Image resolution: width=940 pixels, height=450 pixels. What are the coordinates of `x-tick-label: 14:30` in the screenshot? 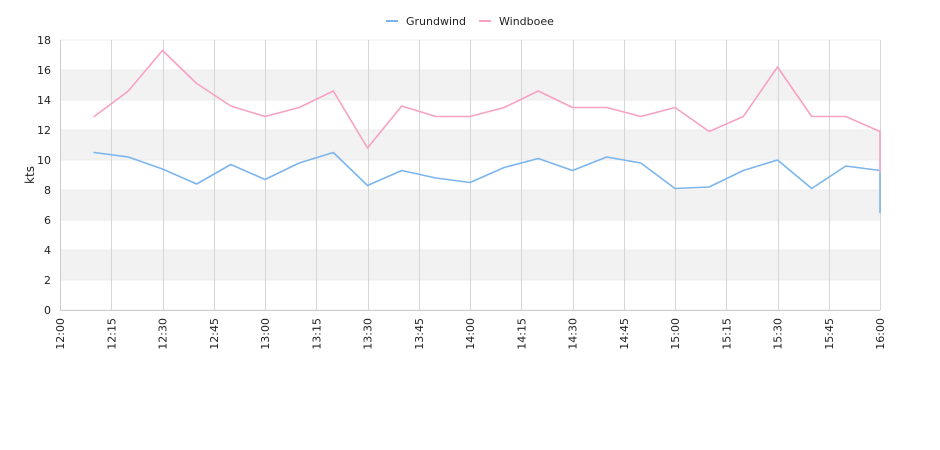 It's located at (573, 334).